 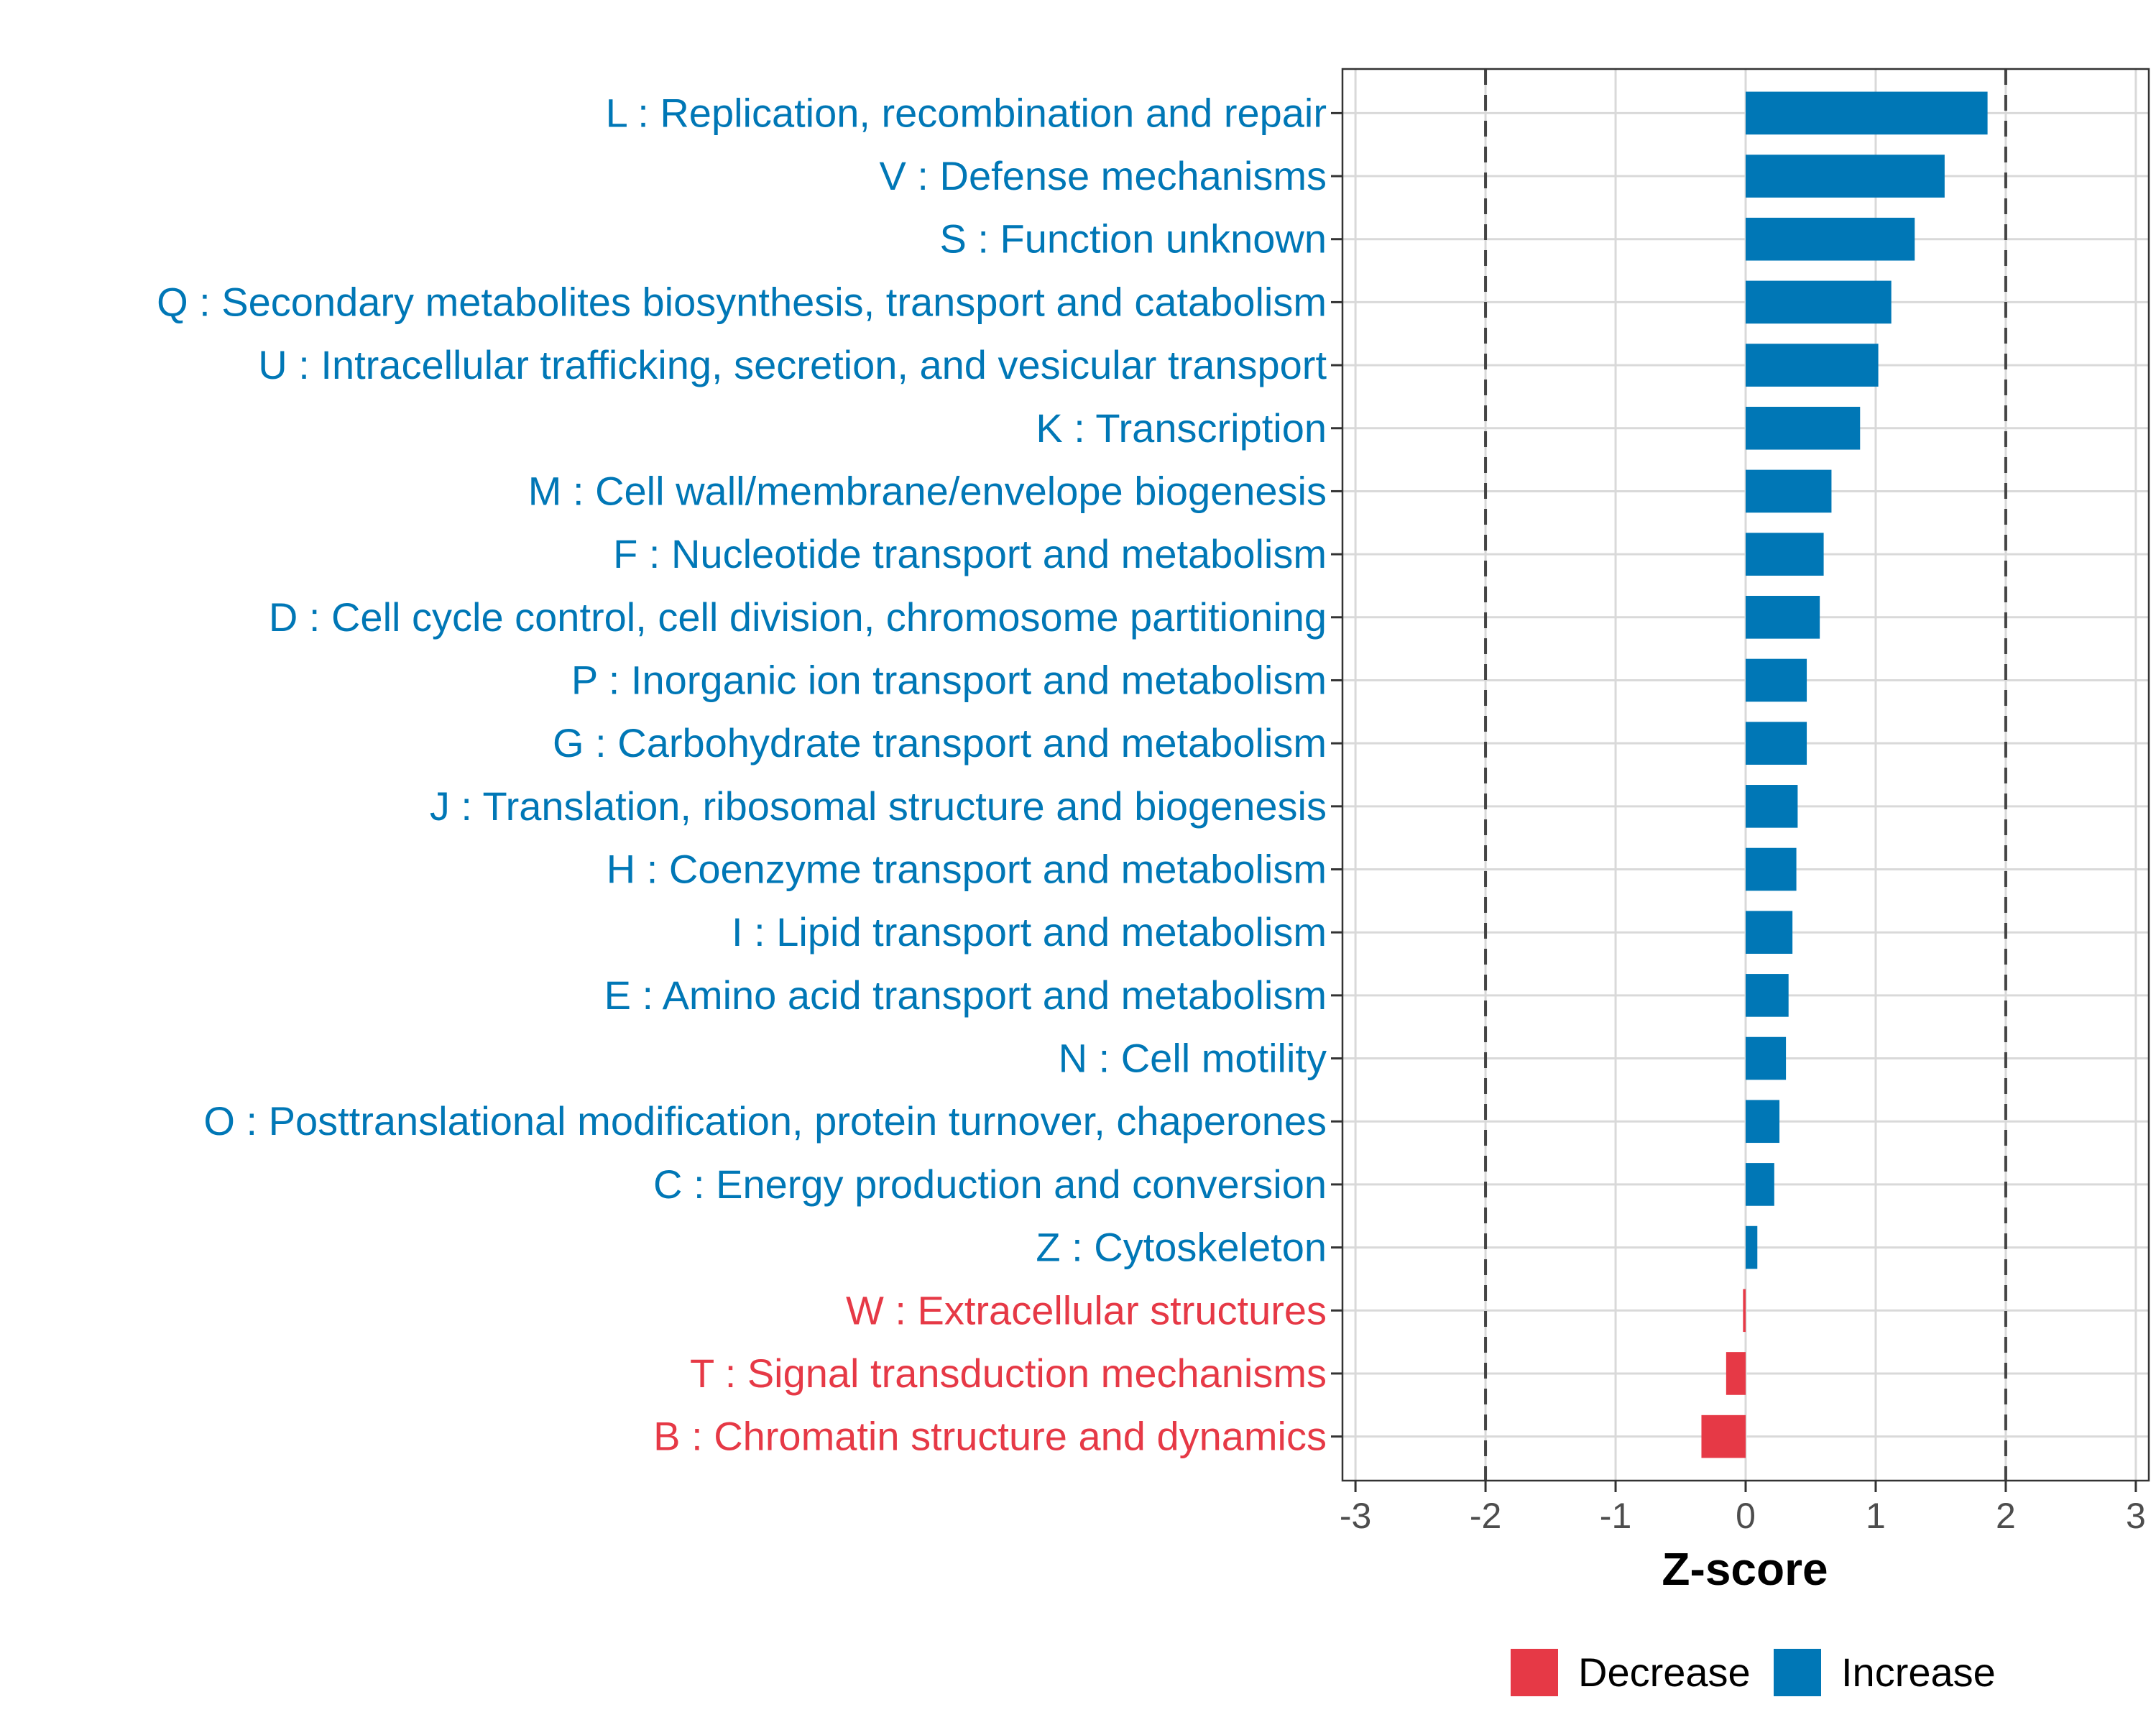 I want to click on bars, so click(x=1845, y=774).